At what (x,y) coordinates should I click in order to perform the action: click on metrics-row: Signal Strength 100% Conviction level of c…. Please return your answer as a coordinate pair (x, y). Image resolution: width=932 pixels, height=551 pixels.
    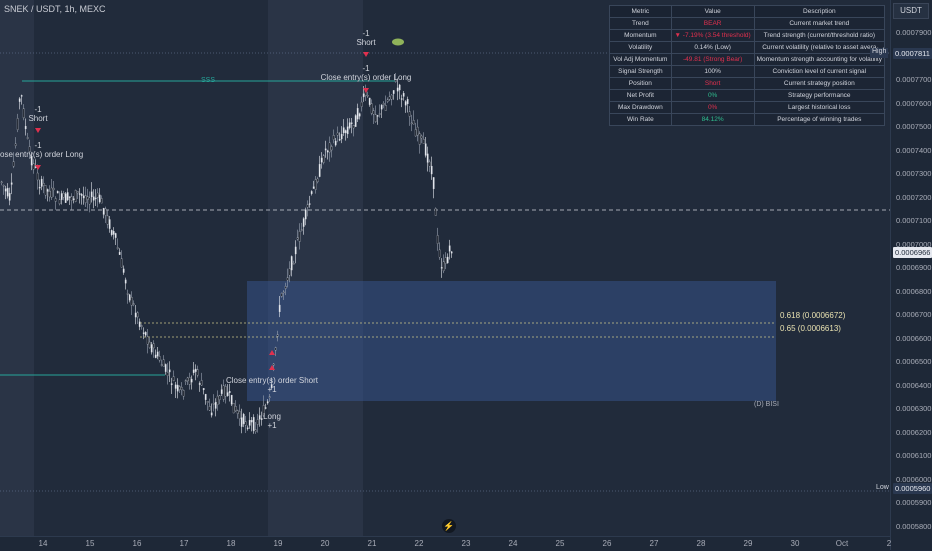
    Looking at the image, I should click on (747, 71).